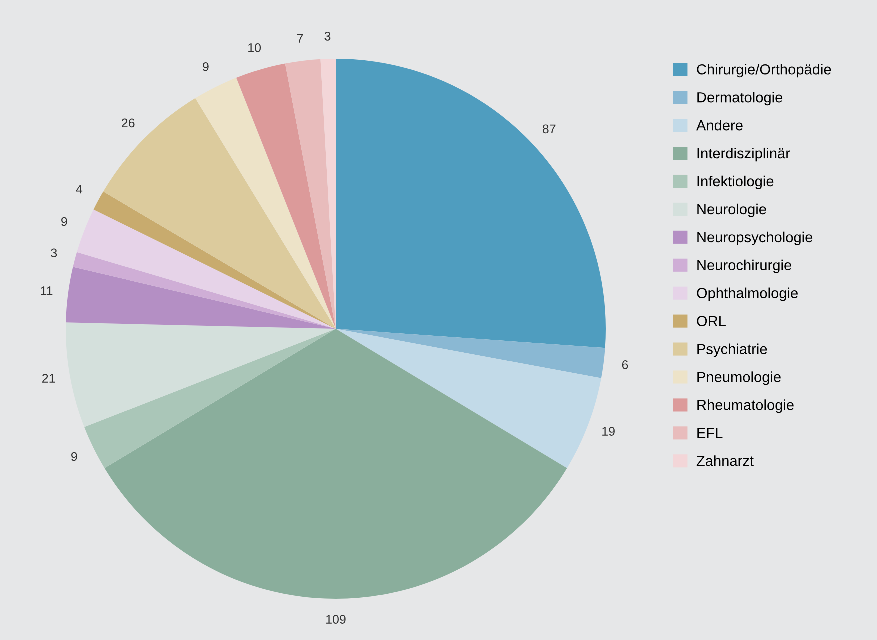 This screenshot has height=640, width=877. I want to click on legend-label: Rheumatologie, so click(746, 407).